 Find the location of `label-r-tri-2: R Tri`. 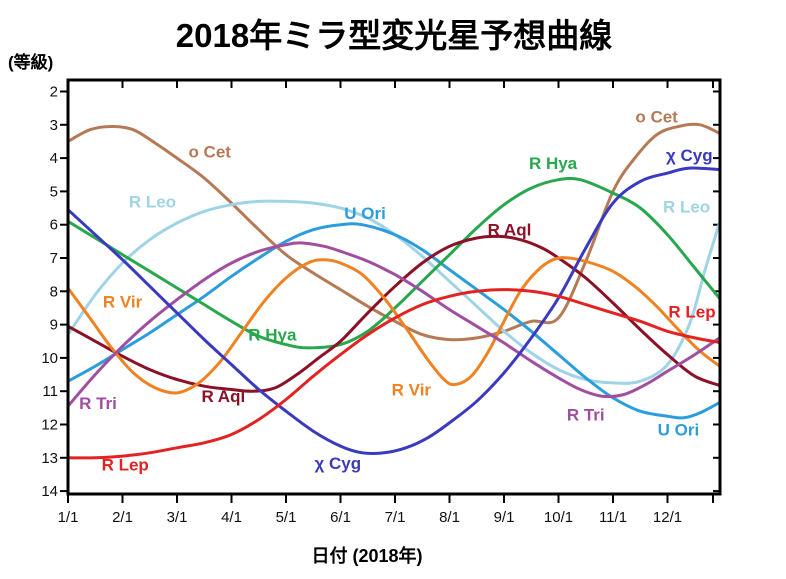

label-r-tri-2: R Tri is located at coordinates (586, 415).